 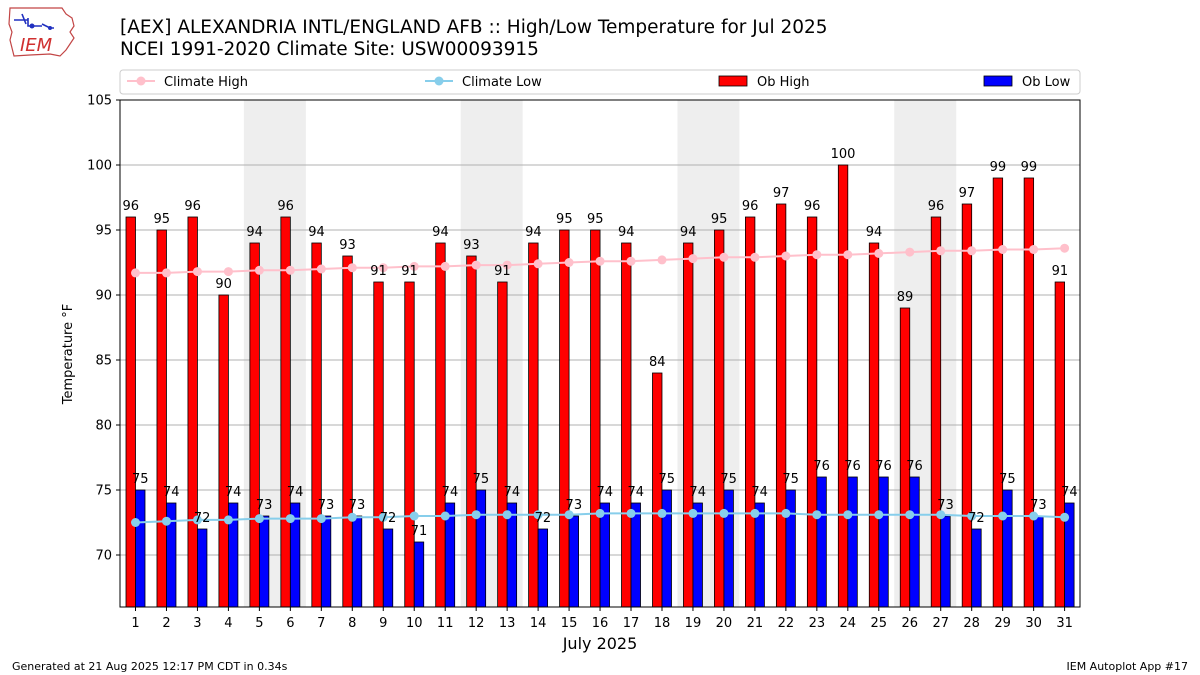 What do you see at coordinates (1127, 666) in the screenshot?
I see `footer-app: IEM Autoplot App #17` at bounding box center [1127, 666].